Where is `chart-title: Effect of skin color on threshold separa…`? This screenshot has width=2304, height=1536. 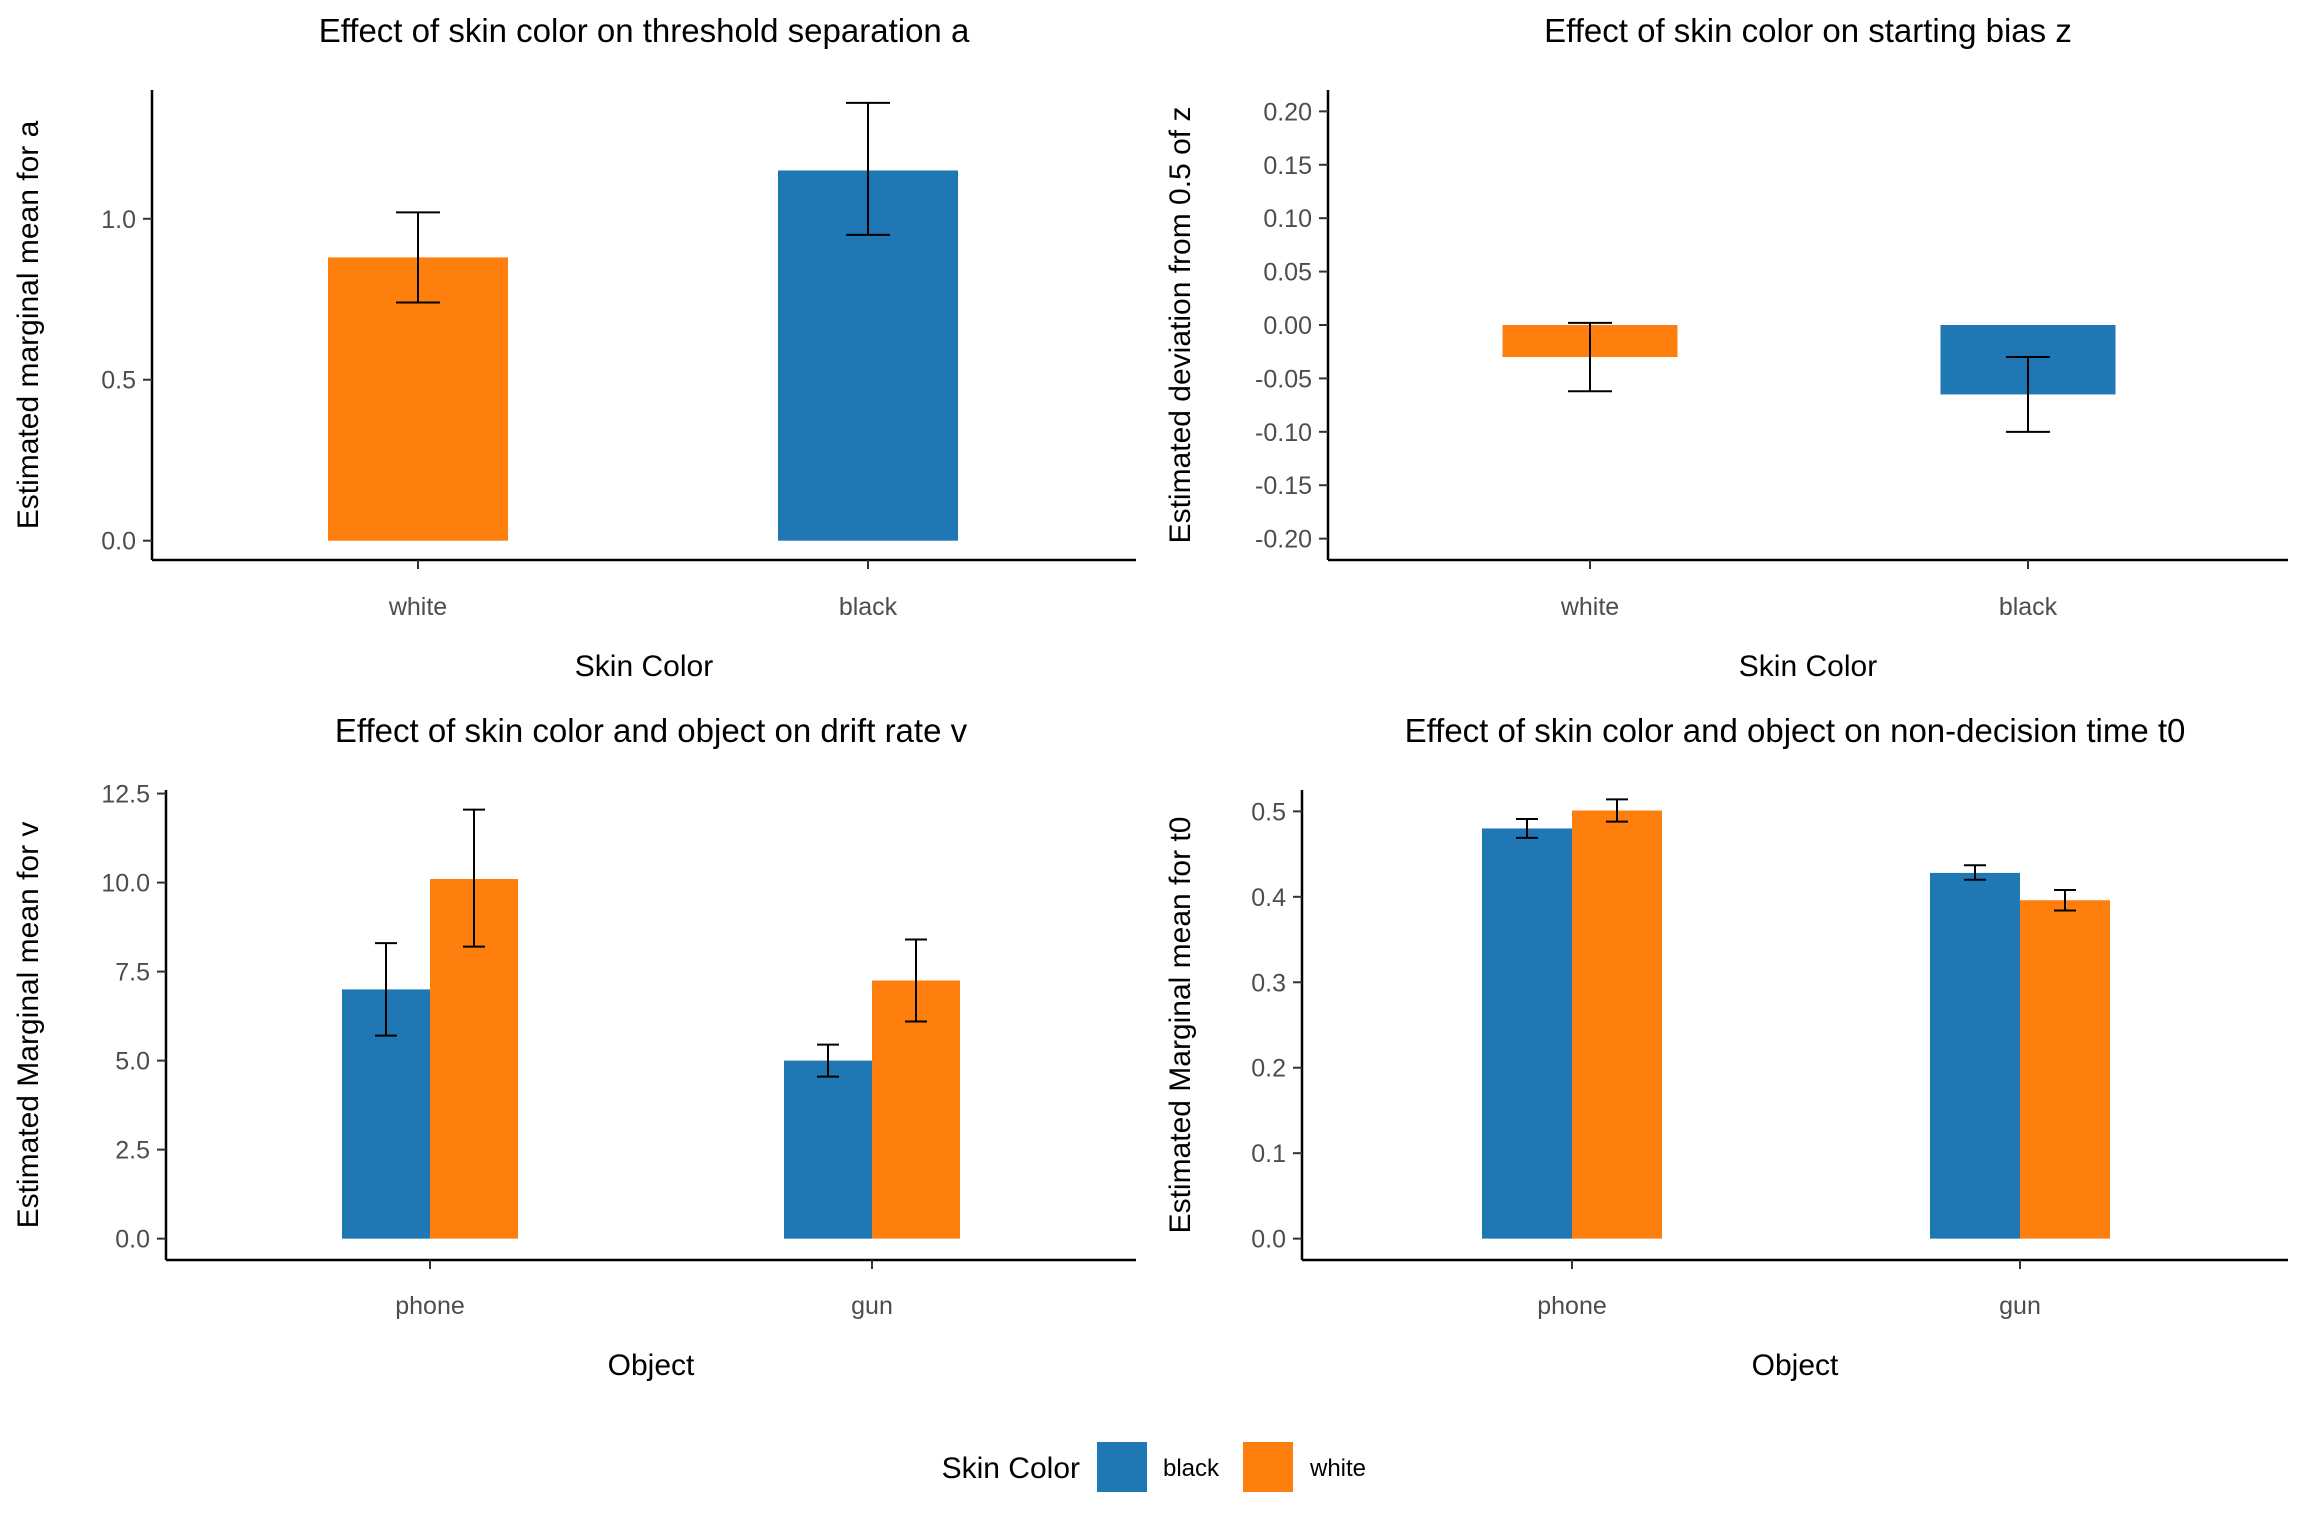
chart-title: Effect of skin color on threshold separa… is located at coordinates (644, 30).